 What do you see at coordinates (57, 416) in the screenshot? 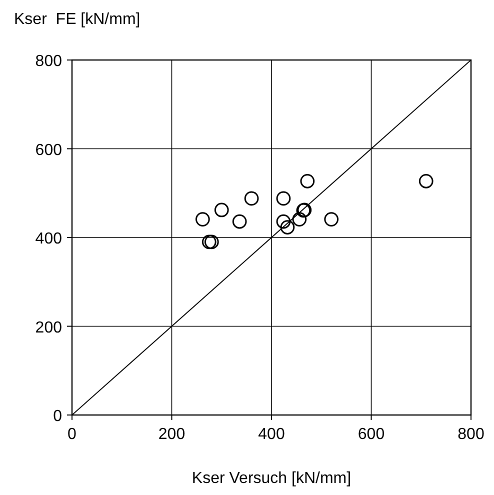
I see `y-tick-label: 0` at bounding box center [57, 416].